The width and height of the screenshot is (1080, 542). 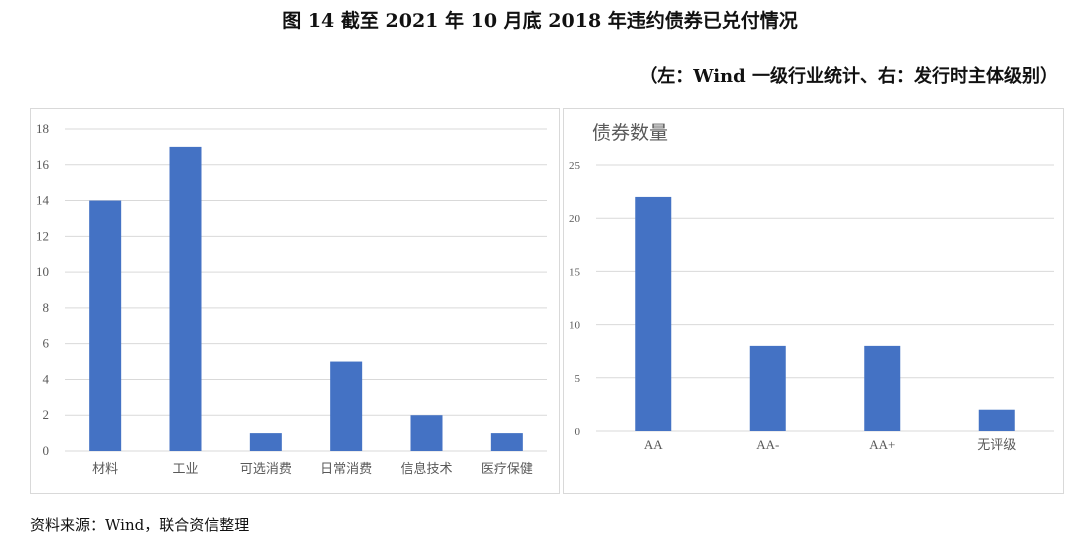 I want to click on bar-AA-, so click(x=767, y=388).